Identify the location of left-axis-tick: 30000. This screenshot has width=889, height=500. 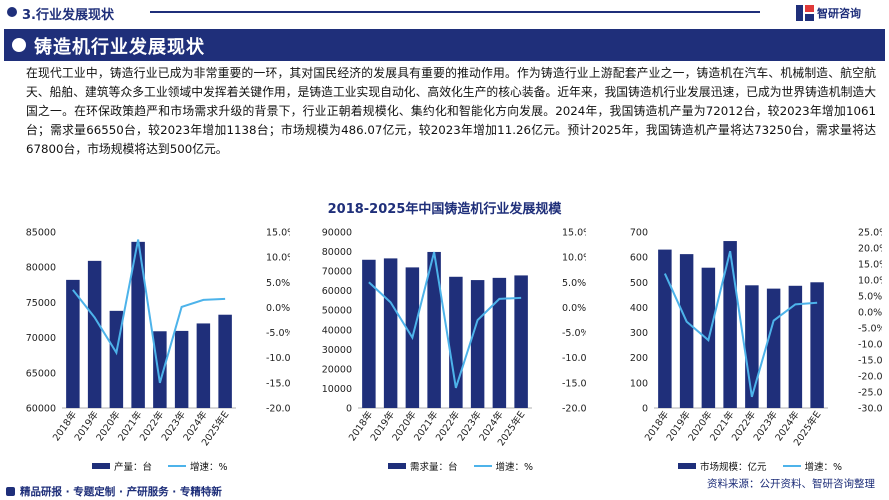
(337, 350).